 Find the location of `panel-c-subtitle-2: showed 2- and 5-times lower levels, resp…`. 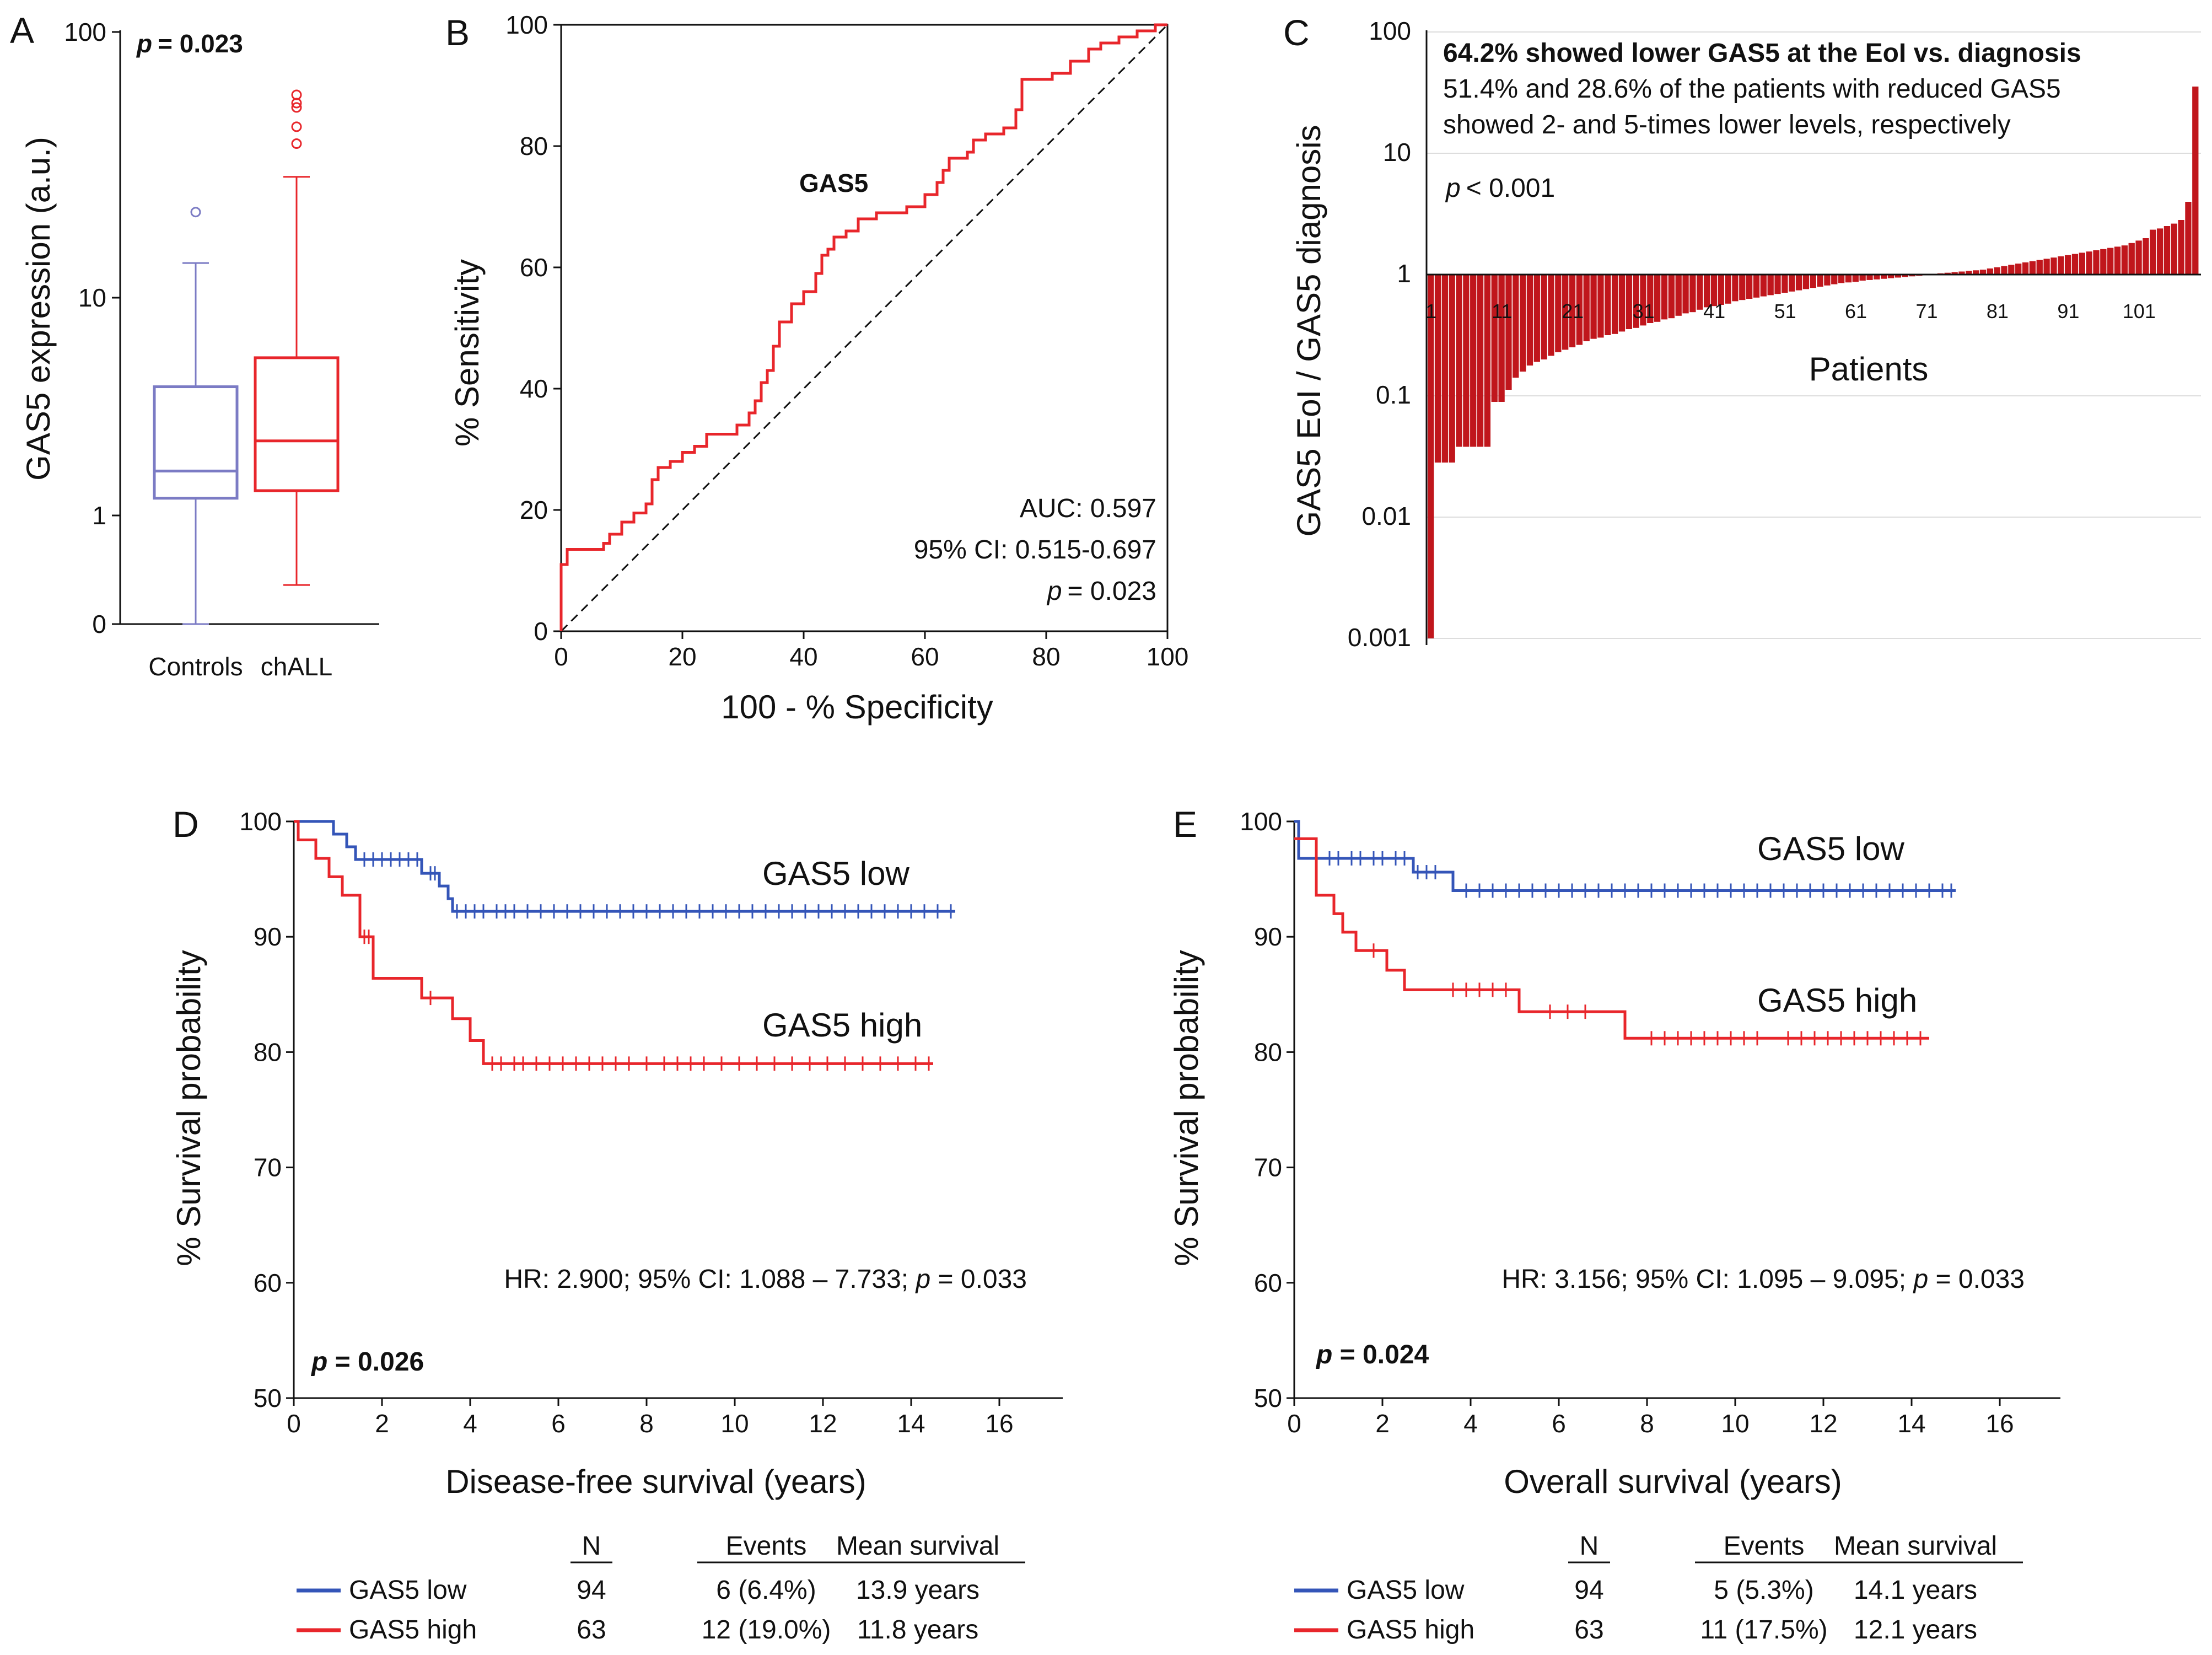

panel-c-subtitle-2: showed 2- and 5-times lower levels, resp… is located at coordinates (1727, 124).